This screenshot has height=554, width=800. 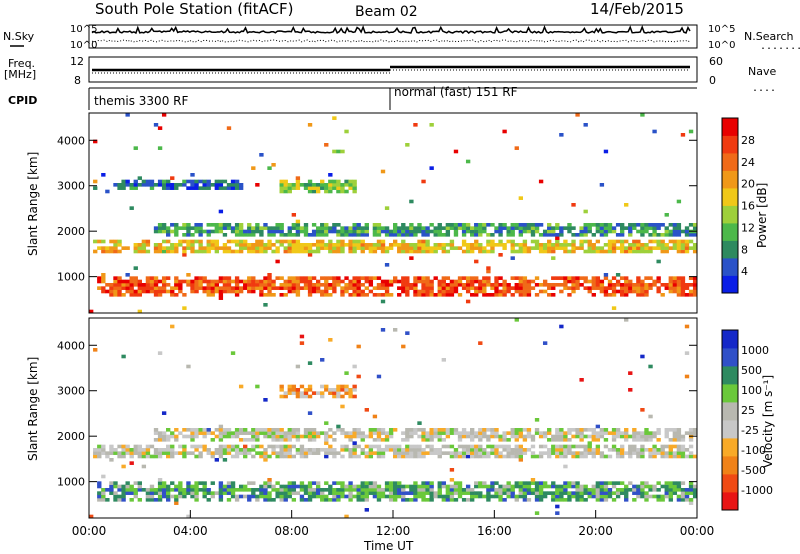 I want to click on velocity-colorbar-swatch, so click(x=730, y=501).